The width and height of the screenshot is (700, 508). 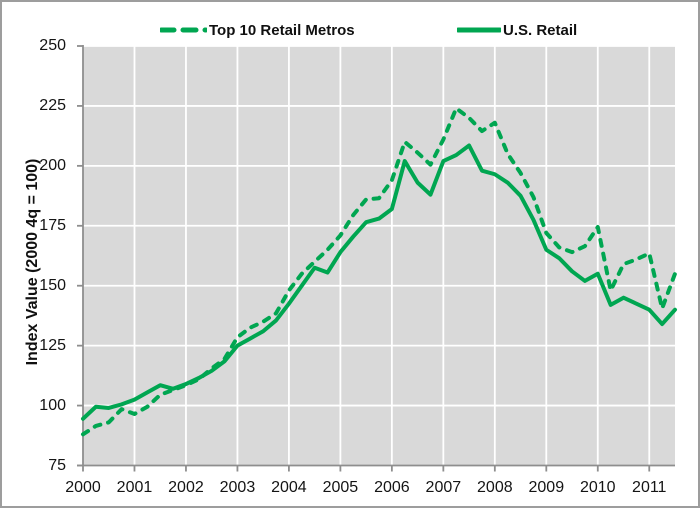 I want to click on y-tick-label: 125, so click(x=52, y=345).